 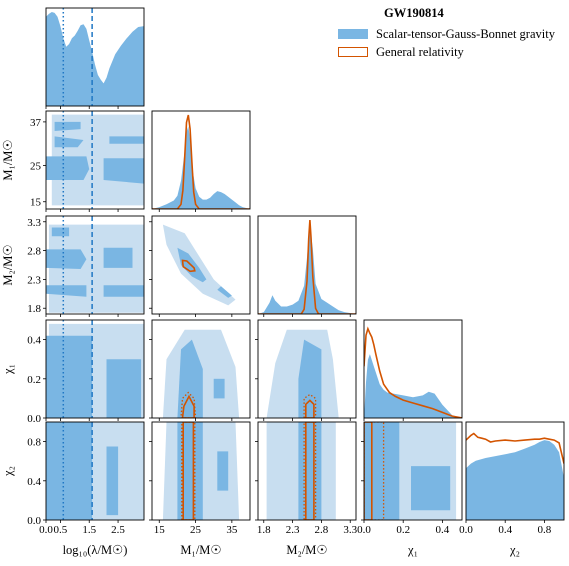 I want to click on y-axis-label-4: χ₂, so click(x=8, y=471).